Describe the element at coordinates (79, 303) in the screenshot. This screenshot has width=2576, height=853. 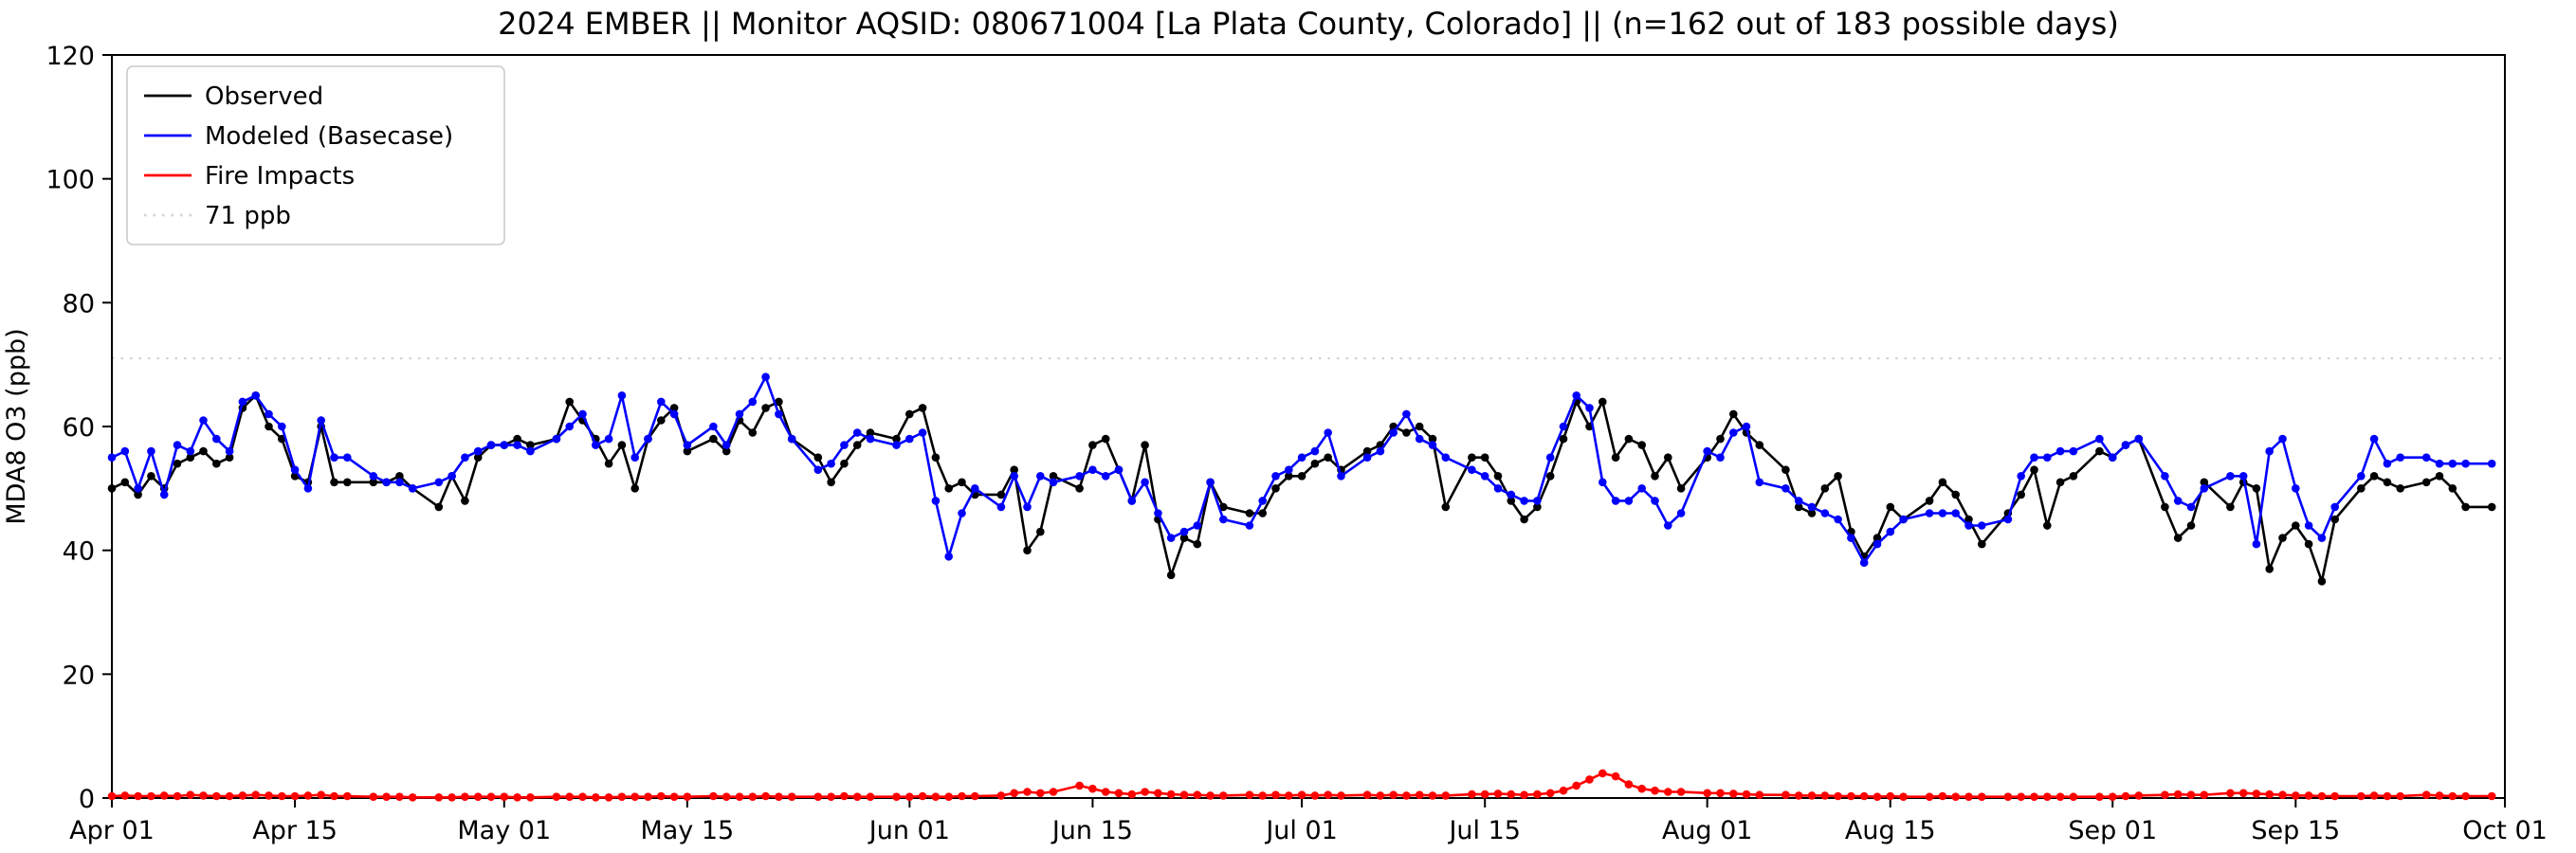
I see `y-tick-label: 80` at that location.